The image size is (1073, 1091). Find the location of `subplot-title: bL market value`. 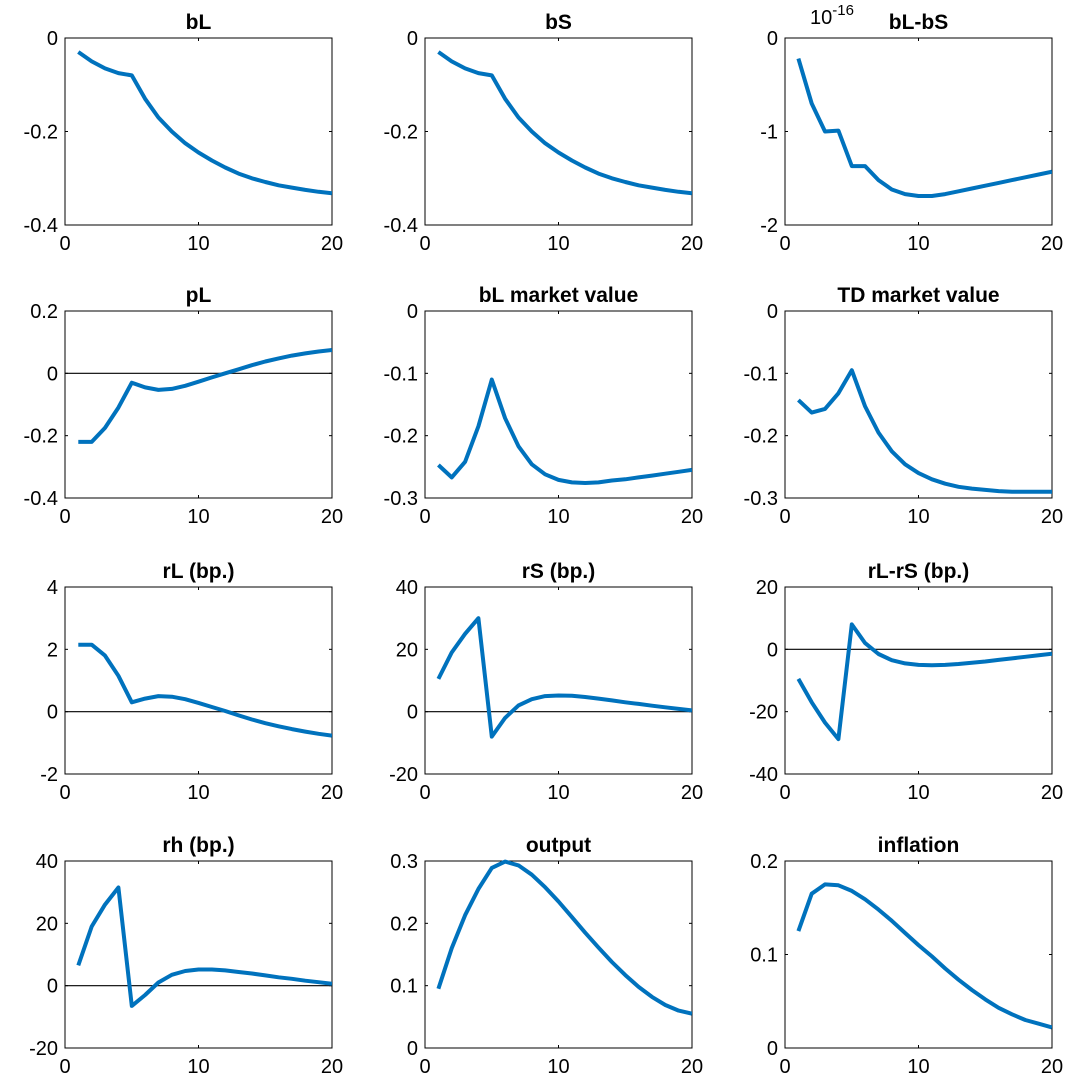

subplot-title: bL market value is located at coordinates (559, 295).